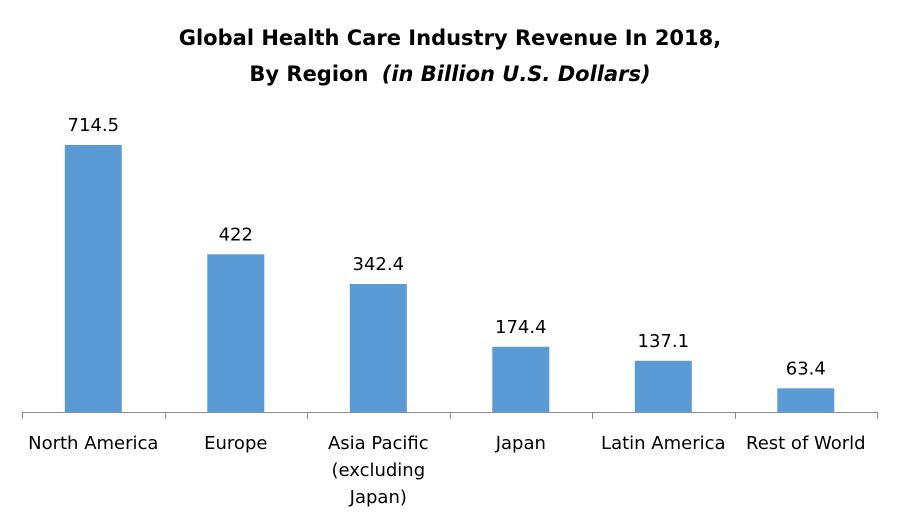 The image size is (900, 525). I want to click on x-axis, so click(450, 415).